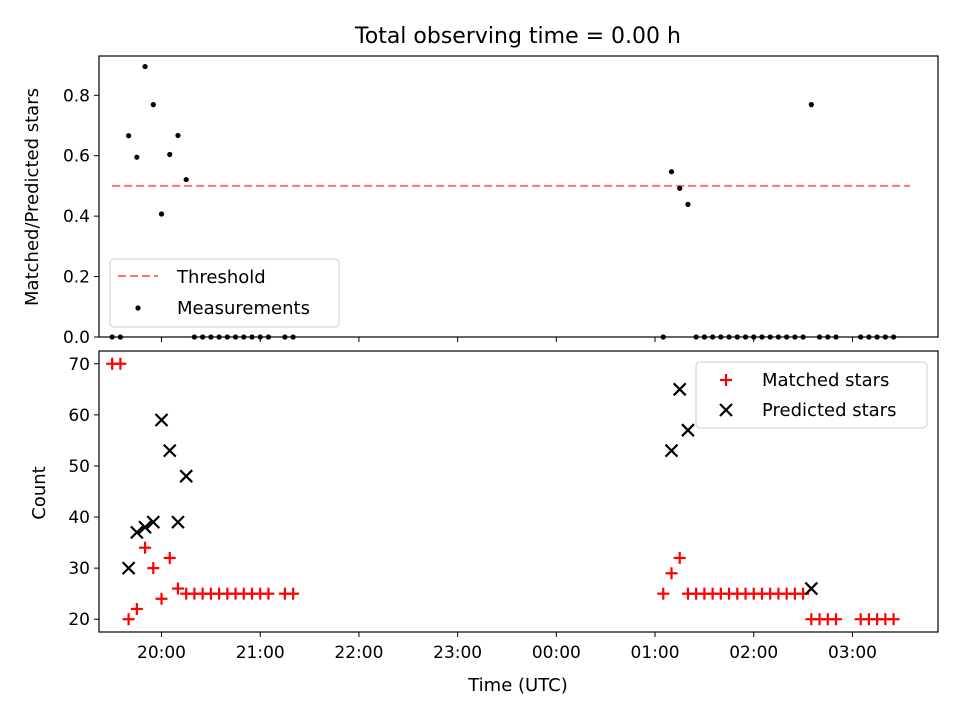 The height and width of the screenshot is (720, 960). What do you see at coordinates (726, 410) in the screenshot?
I see `legend-predicted-swatch` at bounding box center [726, 410].